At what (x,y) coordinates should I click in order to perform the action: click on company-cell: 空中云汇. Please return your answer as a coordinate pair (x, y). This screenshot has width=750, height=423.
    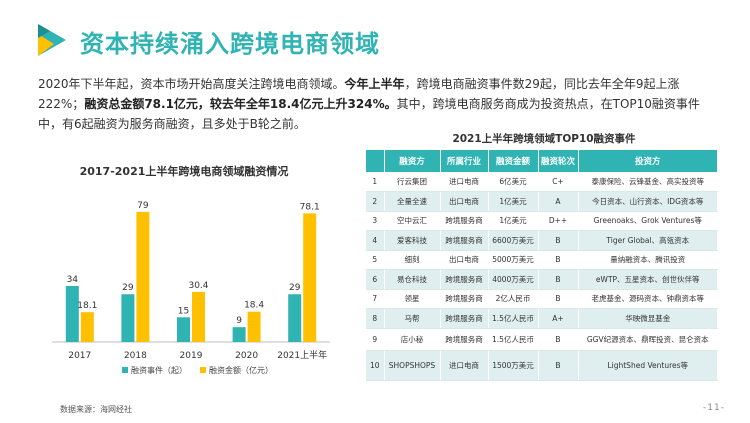
    Looking at the image, I should click on (412, 221).